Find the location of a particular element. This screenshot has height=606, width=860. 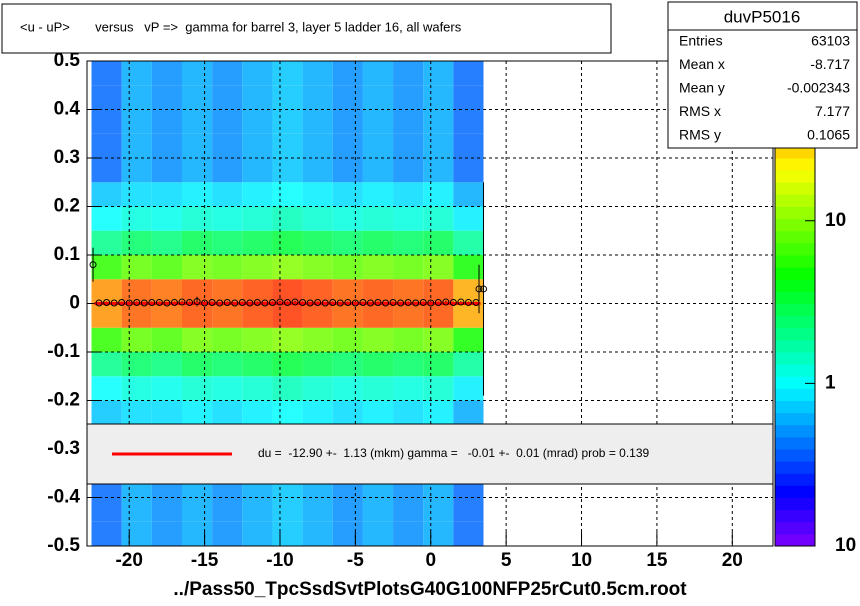

stats-name: RMS x is located at coordinates (700, 111).